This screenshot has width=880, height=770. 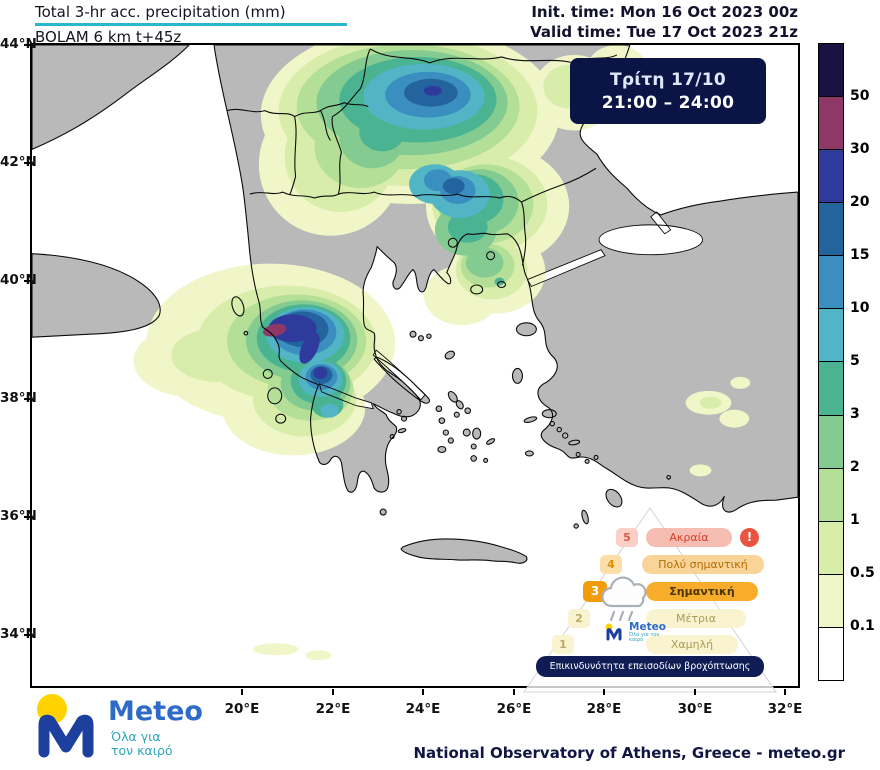 I want to click on colorbar-label: 20, so click(x=860, y=202).